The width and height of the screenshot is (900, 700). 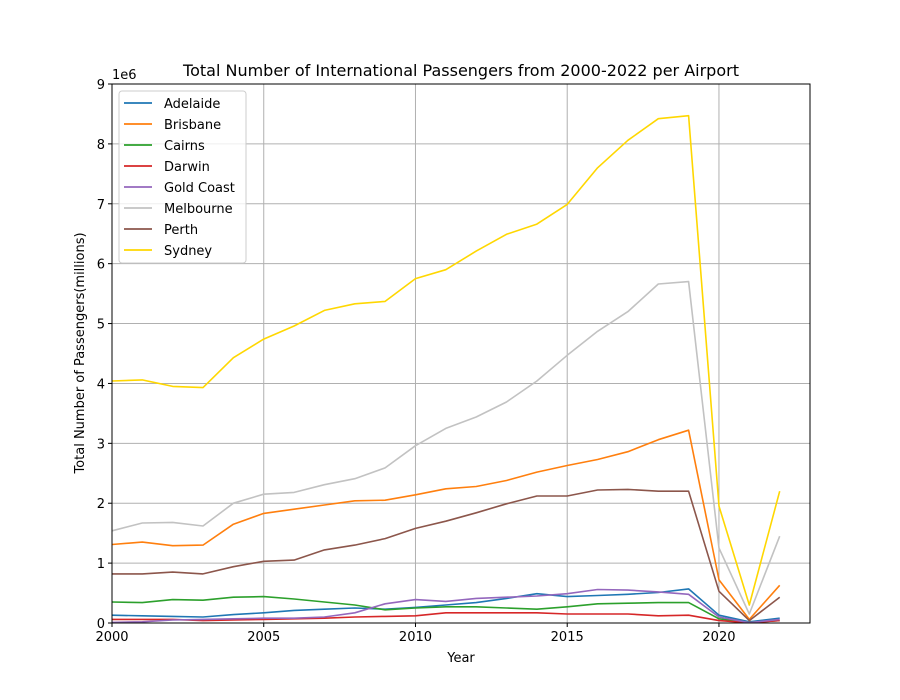 What do you see at coordinates (198, 209) in the screenshot?
I see `legend-label-melbourne: Melbourne` at bounding box center [198, 209].